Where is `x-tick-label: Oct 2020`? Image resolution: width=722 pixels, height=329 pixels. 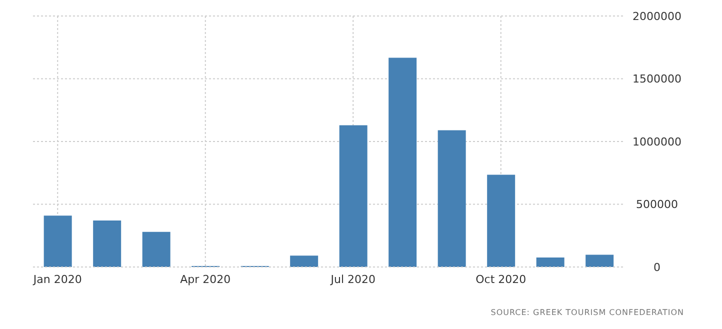
x-tick-label: Oct 2020 is located at coordinates (501, 279).